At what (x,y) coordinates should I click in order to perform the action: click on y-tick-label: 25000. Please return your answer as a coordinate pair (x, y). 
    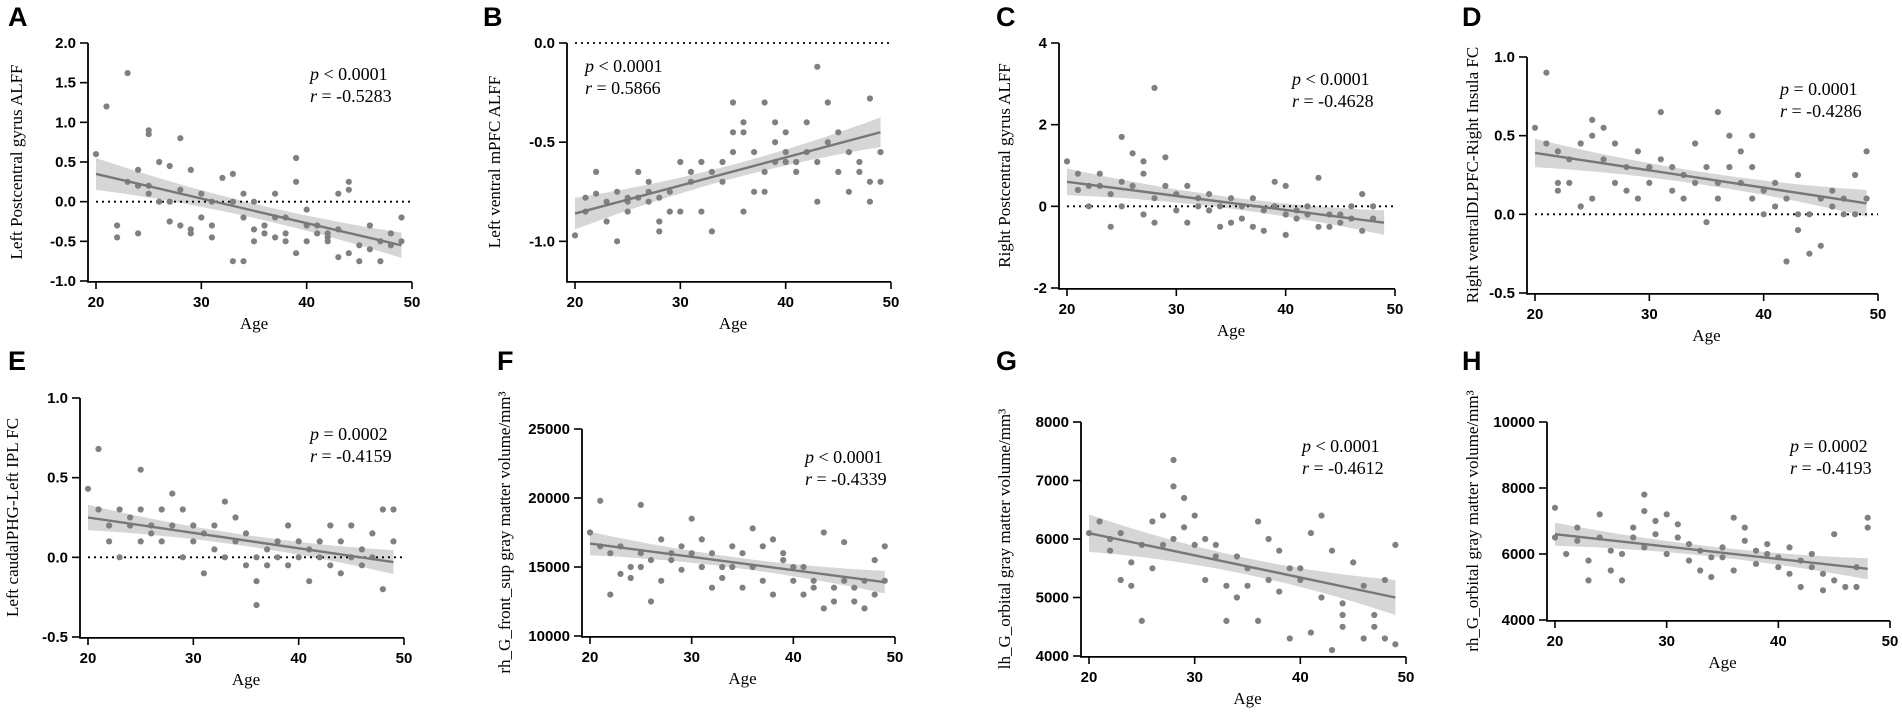
    Looking at the image, I should click on (549, 429).